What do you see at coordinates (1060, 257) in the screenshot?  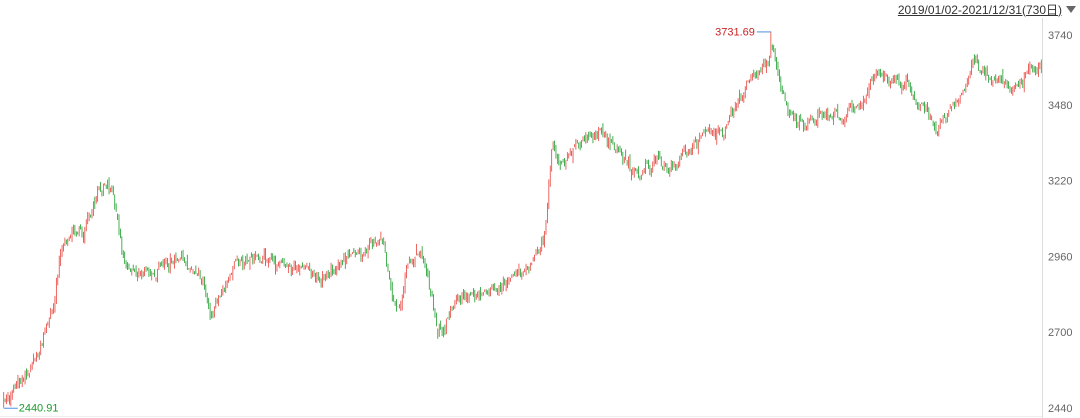 I see `y-tick-label: 2960` at bounding box center [1060, 257].